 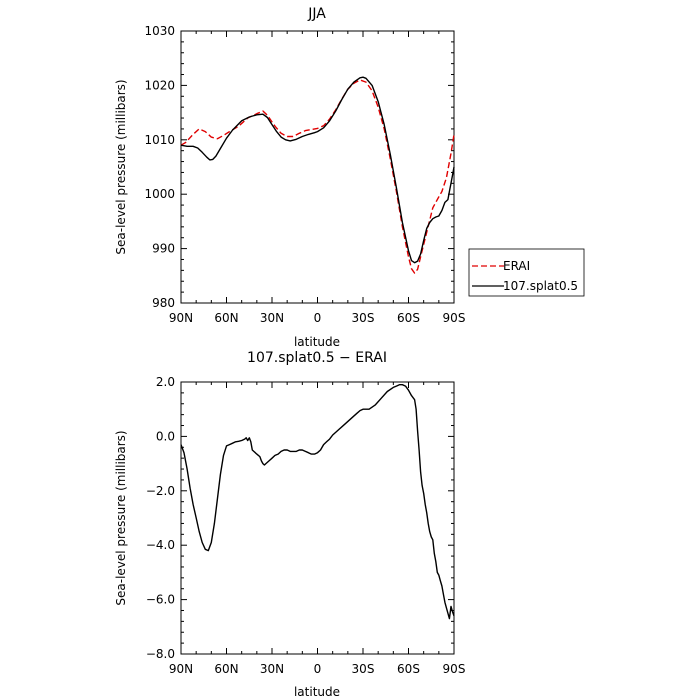 What do you see at coordinates (516, 266) in the screenshot?
I see `legend-label-erai: ERAI` at bounding box center [516, 266].